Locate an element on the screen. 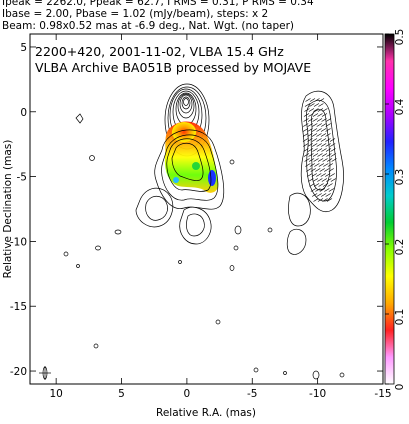 This screenshot has width=409, height=424. chart-title: 2200+420, 2001-11-02, VLBA 15.4 GHz is located at coordinates (159, 51).